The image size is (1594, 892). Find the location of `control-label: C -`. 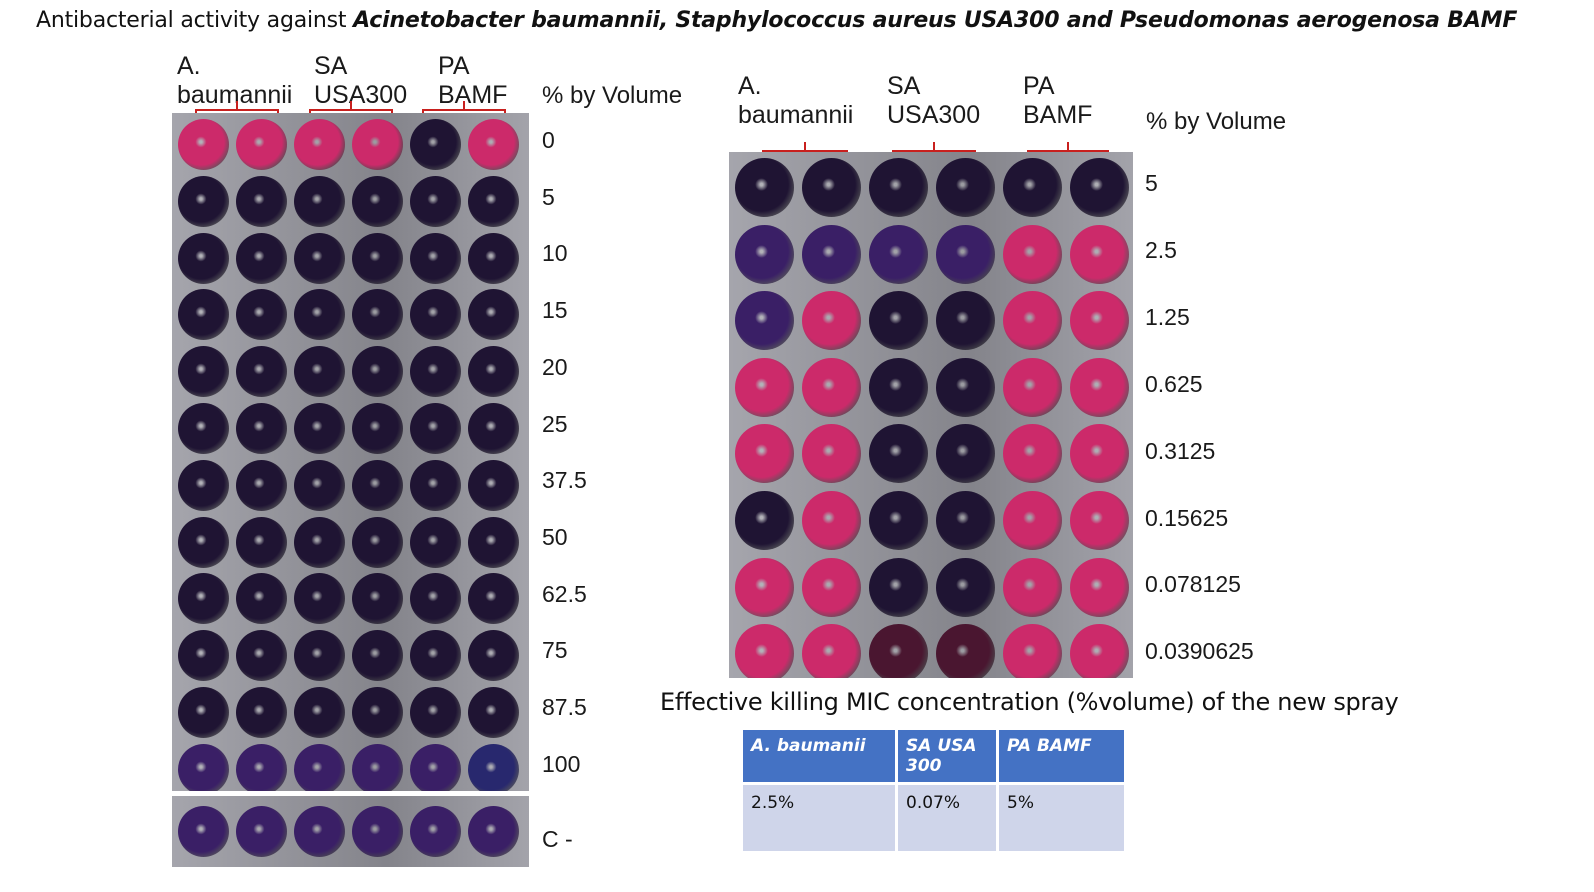

control-label: C - is located at coordinates (557, 839).